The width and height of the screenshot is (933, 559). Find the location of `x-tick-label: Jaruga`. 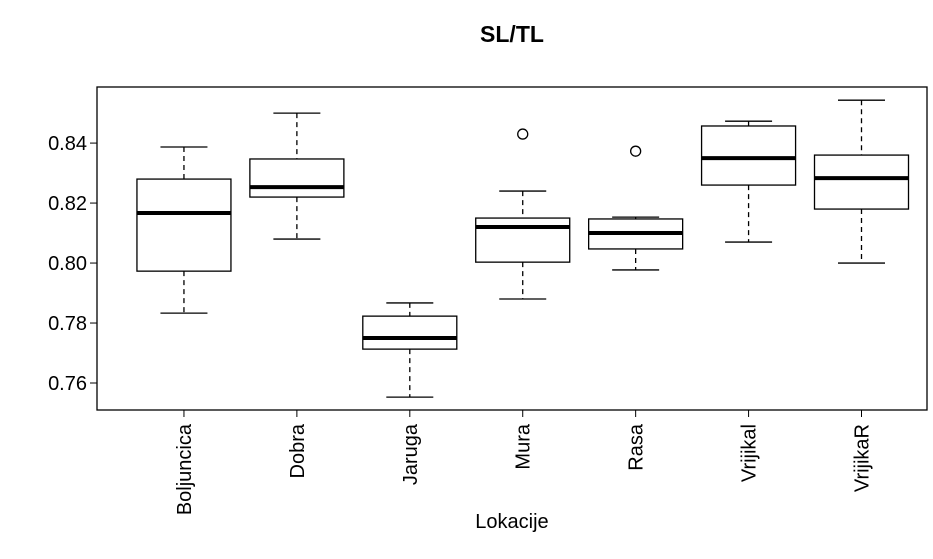

x-tick-label: Jaruga is located at coordinates (411, 454).